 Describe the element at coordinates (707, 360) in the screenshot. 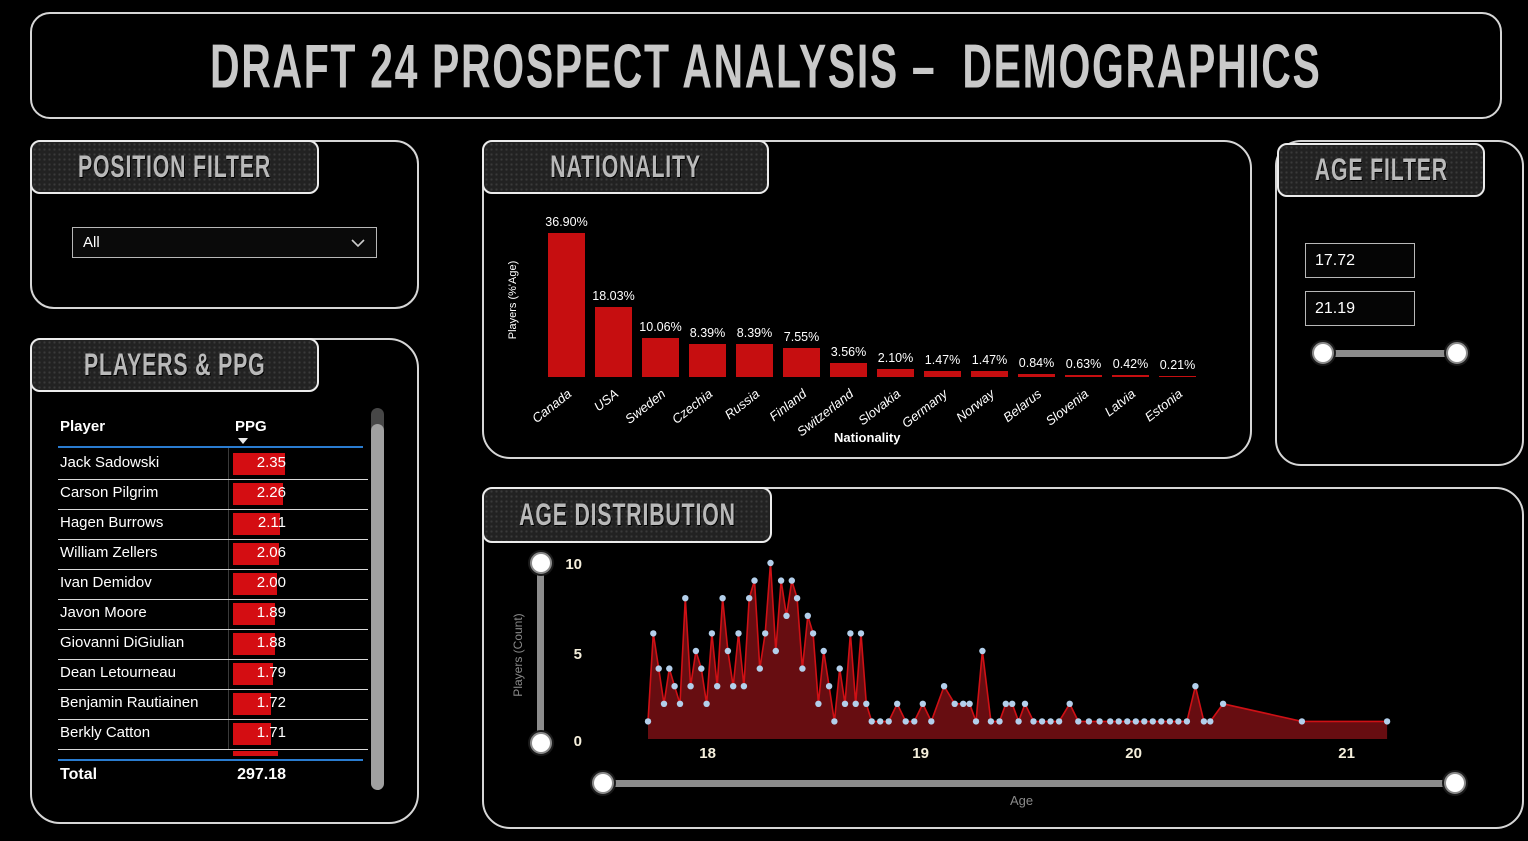

I see `nationality-bar-czechia` at that location.